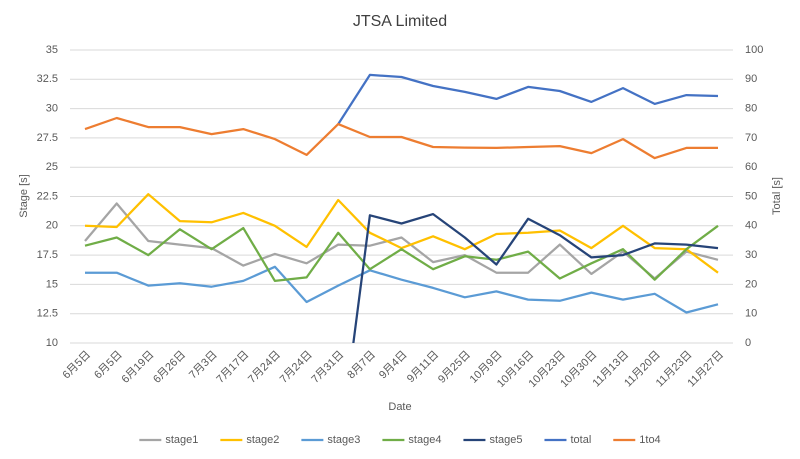  Describe the element at coordinates (47, 138) in the screenshot. I see `y-tick-label: 27.5` at that location.